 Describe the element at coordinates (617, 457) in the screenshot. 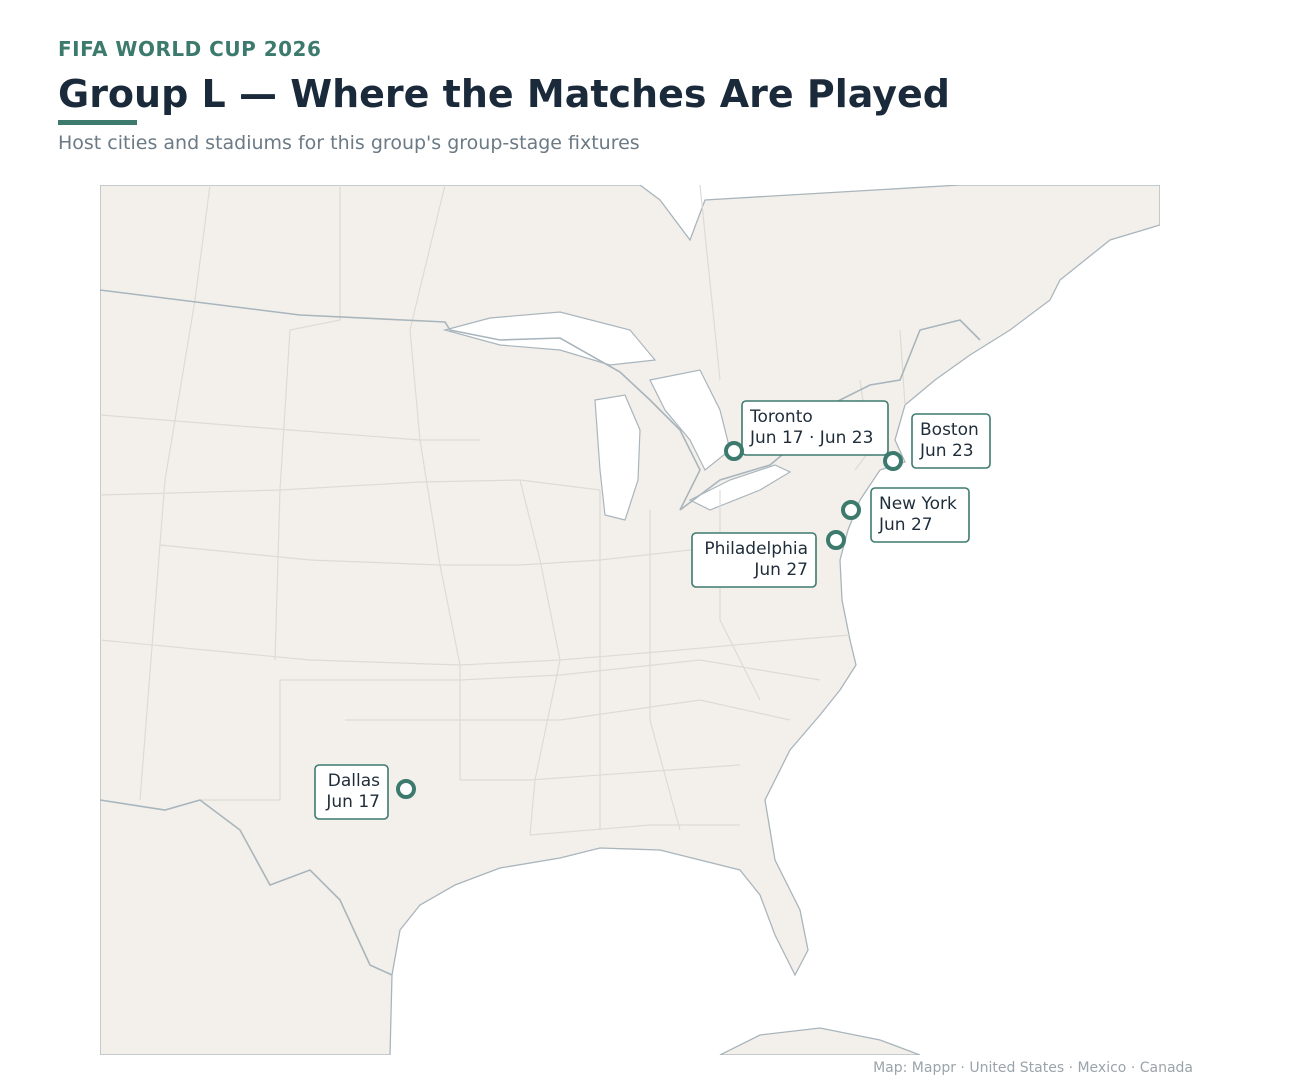

I see `lake-michigan` at that location.